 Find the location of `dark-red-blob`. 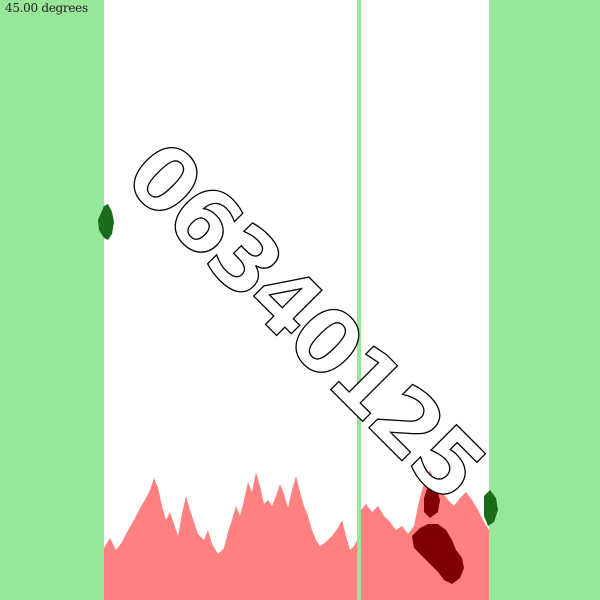

dark-red-blob is located at coordinates (438, 554).